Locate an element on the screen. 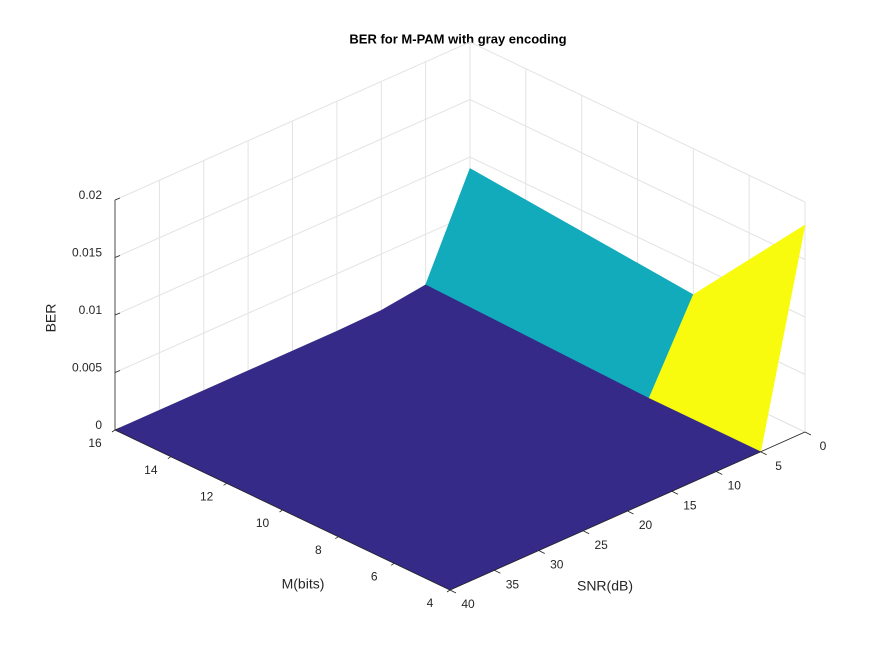  x-tick-label: 5 is located at coordinates (778, 466).